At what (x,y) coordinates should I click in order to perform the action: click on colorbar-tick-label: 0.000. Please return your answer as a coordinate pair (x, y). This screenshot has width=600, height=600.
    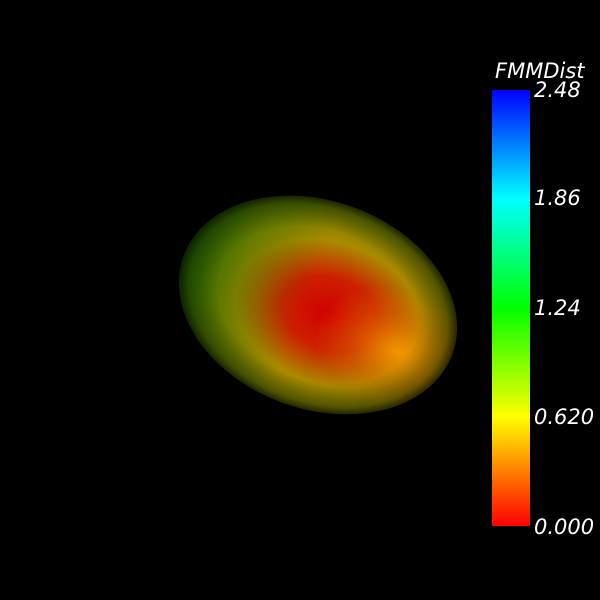
    Looking at the image, I should click on (564, 527).